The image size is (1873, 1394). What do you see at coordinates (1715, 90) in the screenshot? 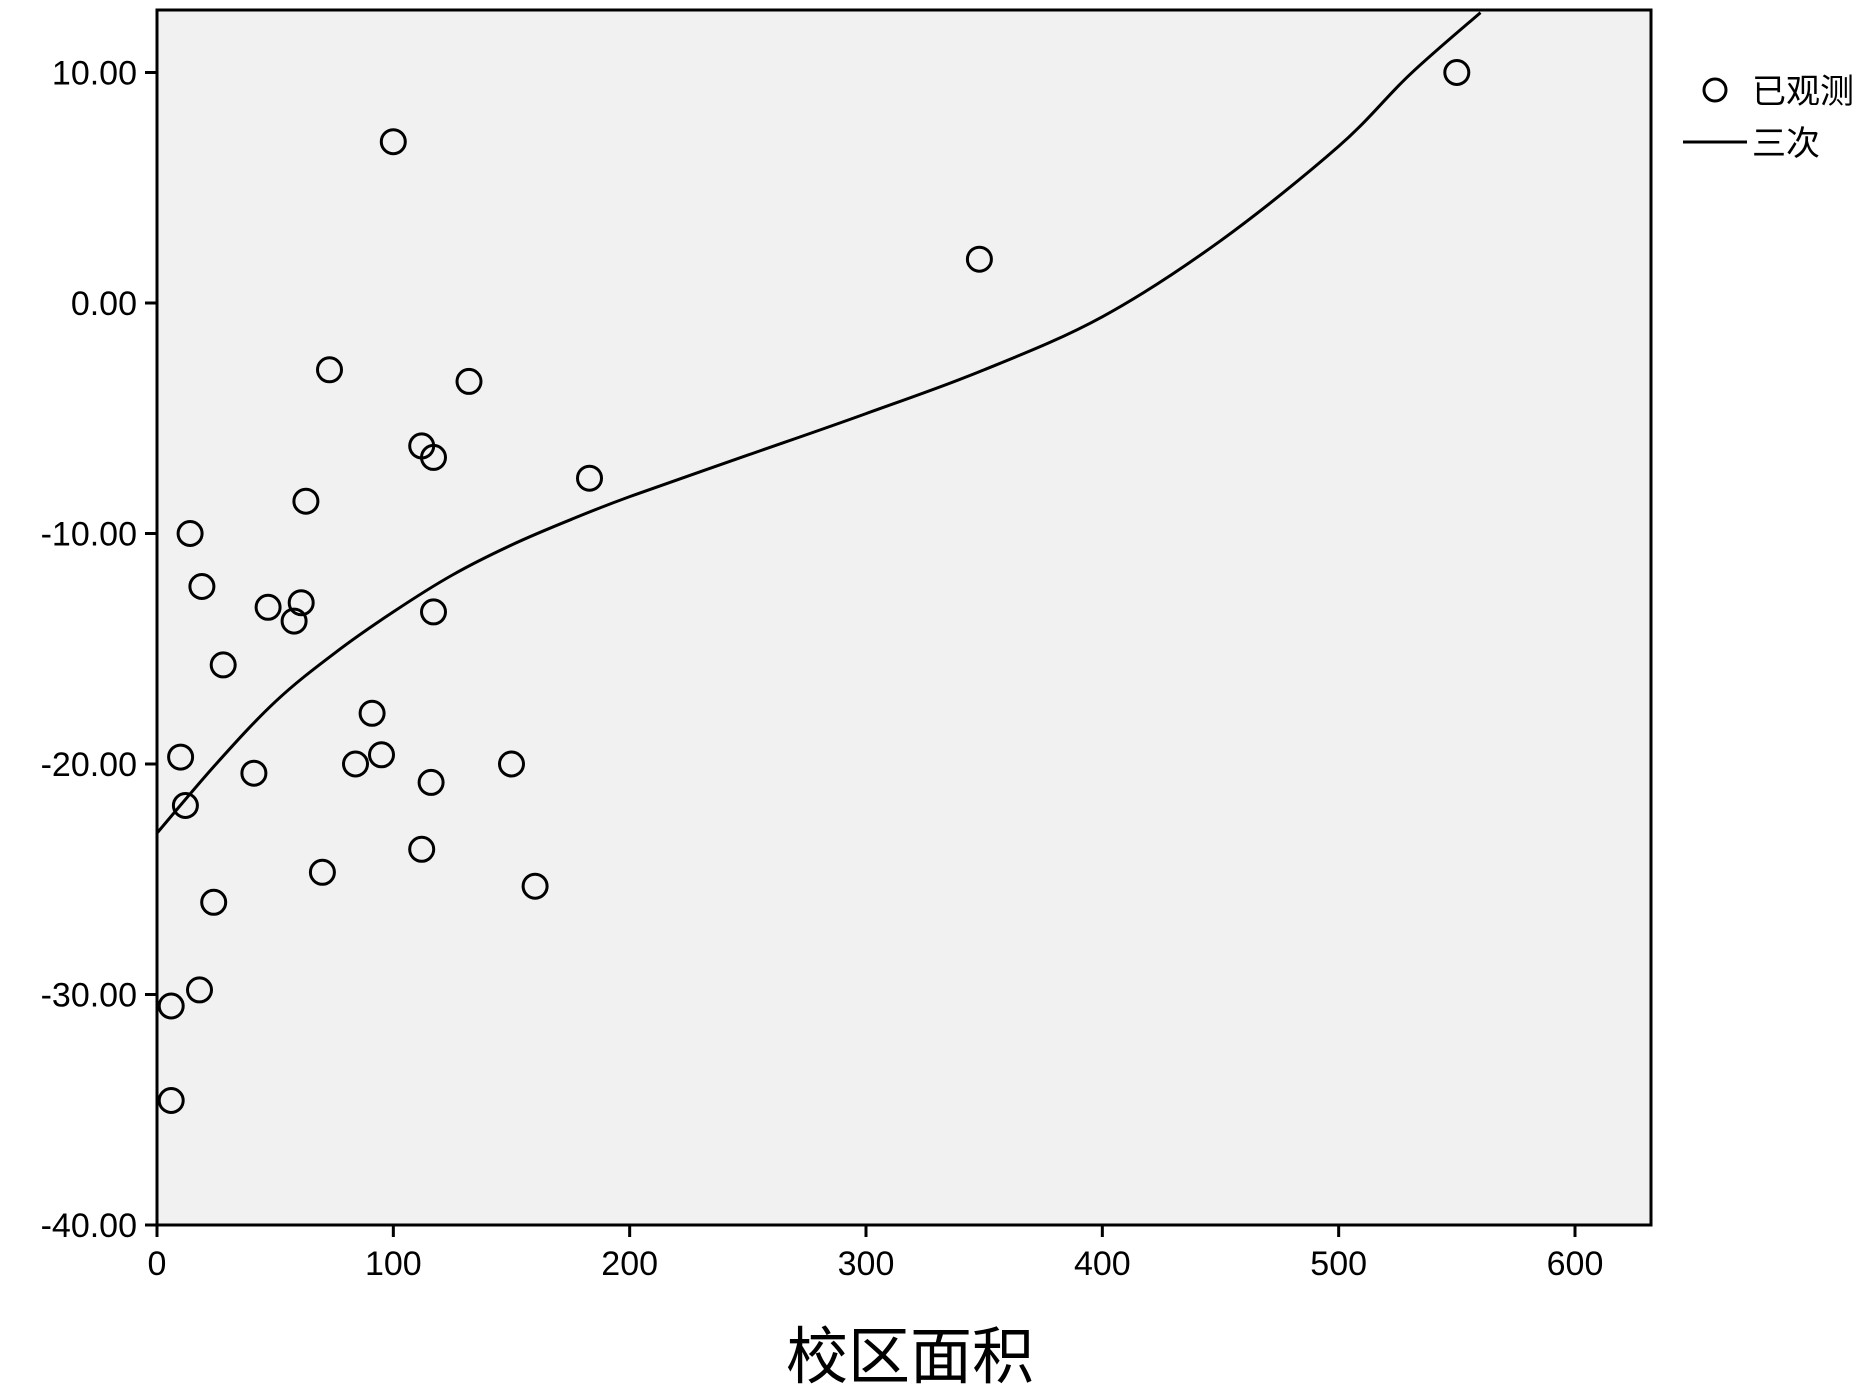
I see `legend-observed-marker` at bounding box center [1715, 90].